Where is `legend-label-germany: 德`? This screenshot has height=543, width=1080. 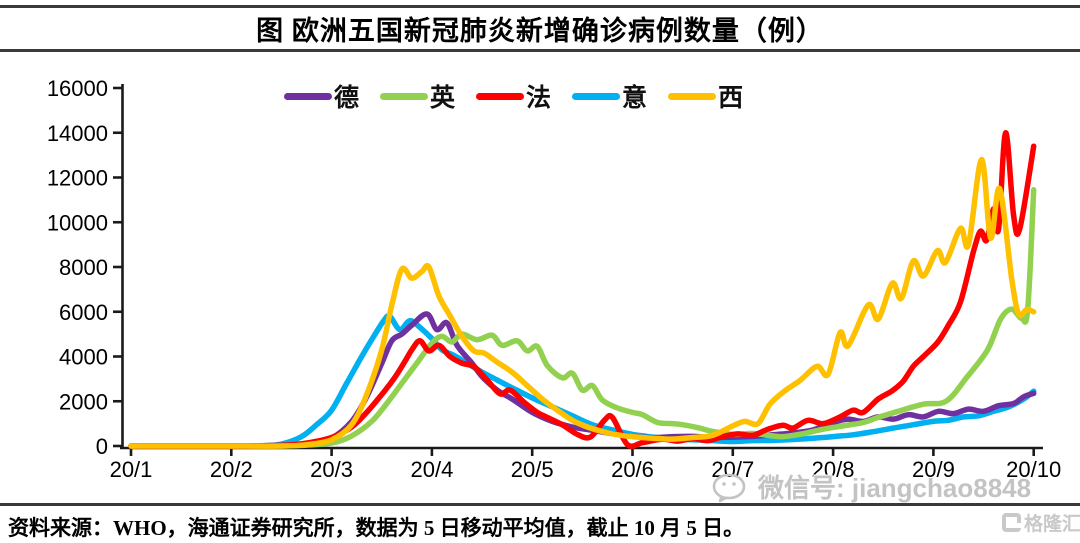
legend-label-germany: 德 is located at coordinates (347, 98).